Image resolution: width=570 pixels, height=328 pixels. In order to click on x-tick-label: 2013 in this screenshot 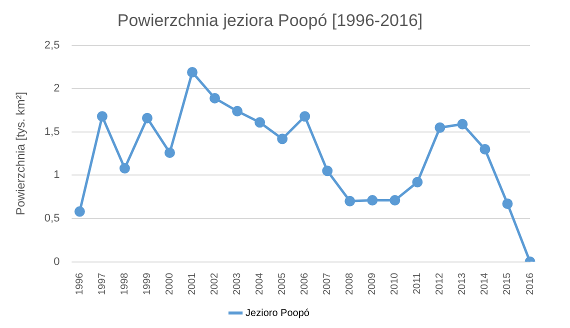, I will do `click(462, 284)`.